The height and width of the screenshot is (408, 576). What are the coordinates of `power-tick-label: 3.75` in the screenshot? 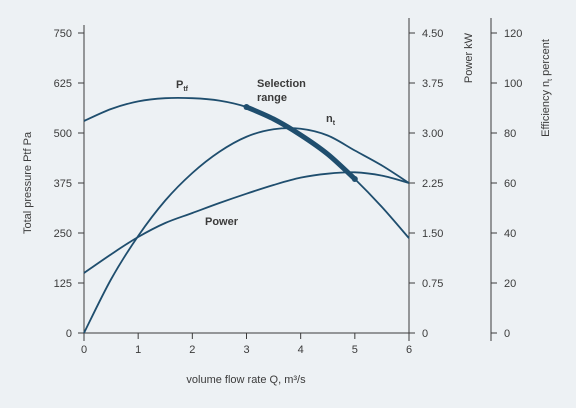 It's located at (432, 84).